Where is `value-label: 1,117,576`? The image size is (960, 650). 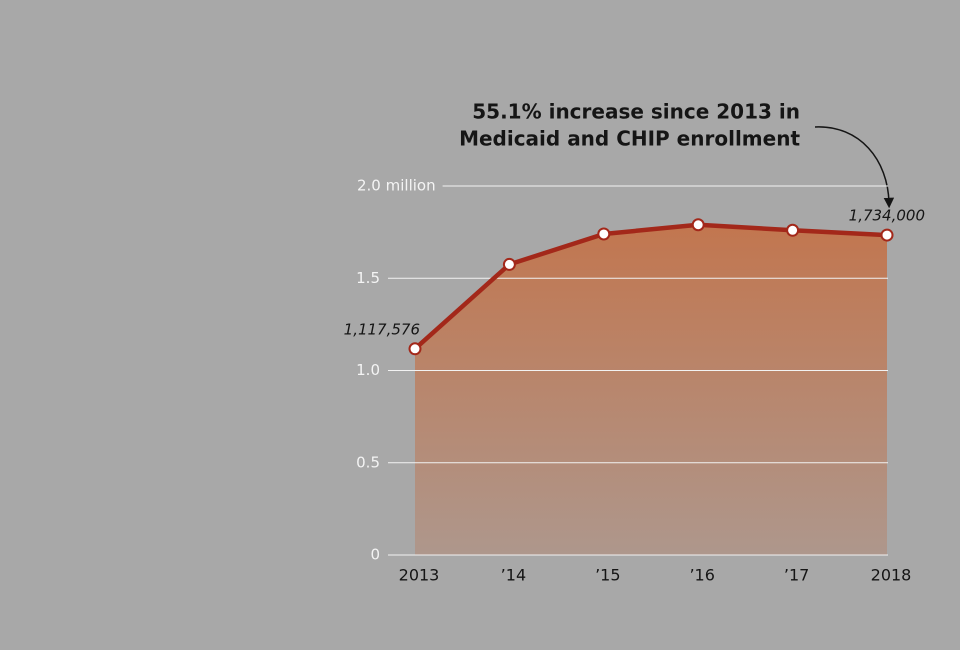
value-label: 1,117,576 is located at coordinates (382, 329).